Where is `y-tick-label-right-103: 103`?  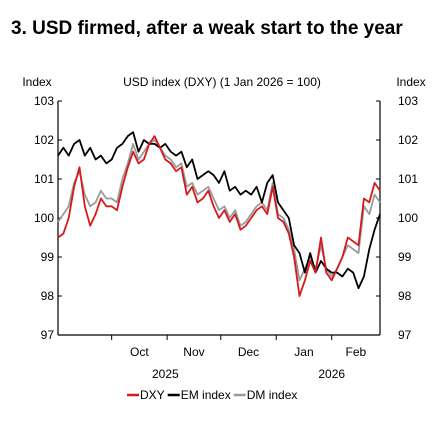
y-tick-label-right-103: 103 is located at coordinates (408, 101).